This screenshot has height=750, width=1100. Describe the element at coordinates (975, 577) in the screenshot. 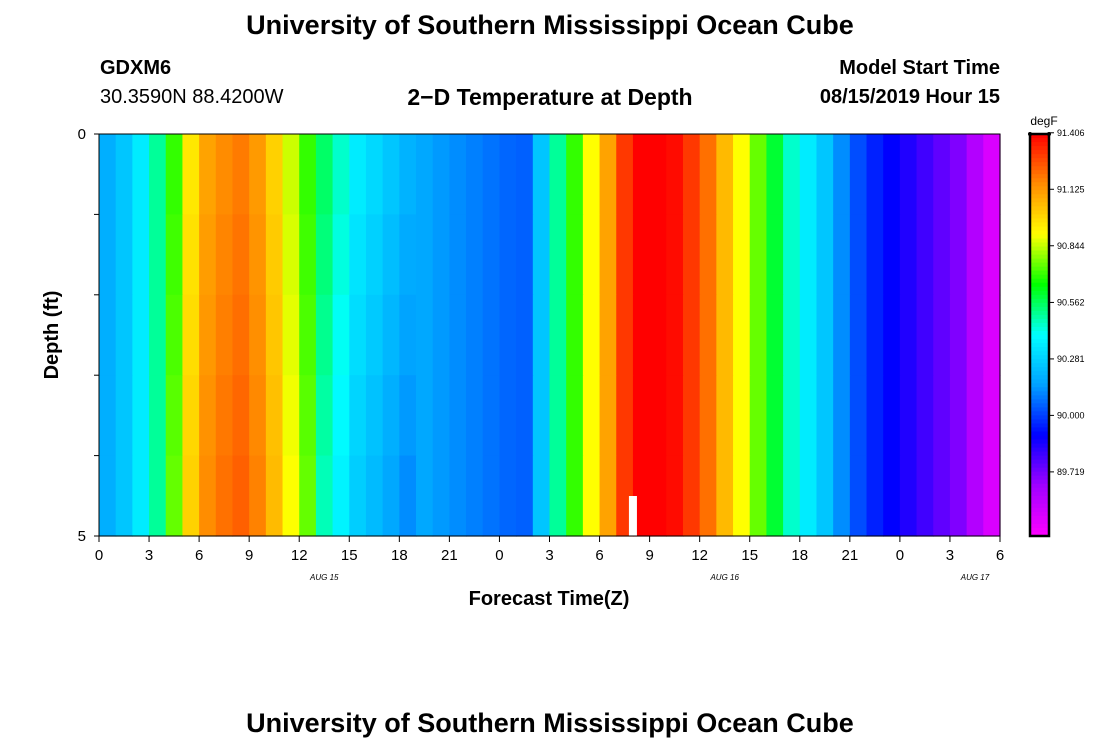

I see `date-label: AUG 17` at that location.